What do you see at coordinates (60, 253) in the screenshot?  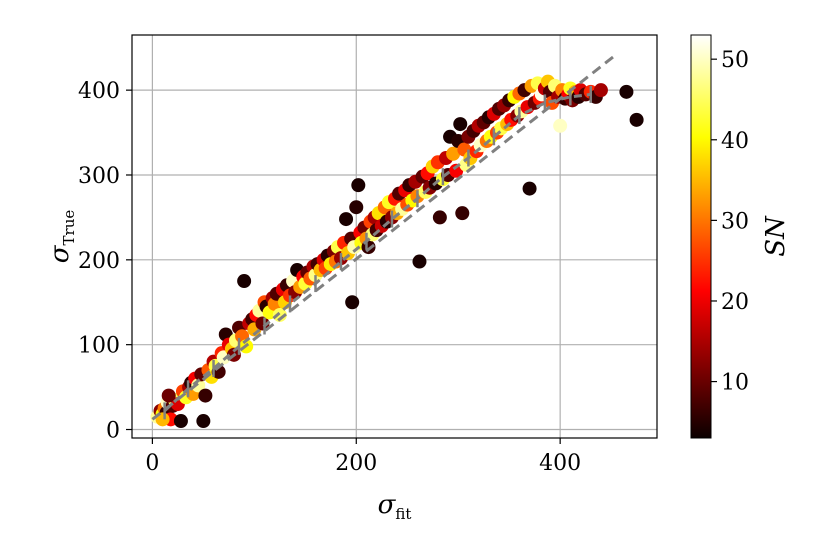 I see `y-axis-label-symbol: σ` at bounding box center [60, 253].